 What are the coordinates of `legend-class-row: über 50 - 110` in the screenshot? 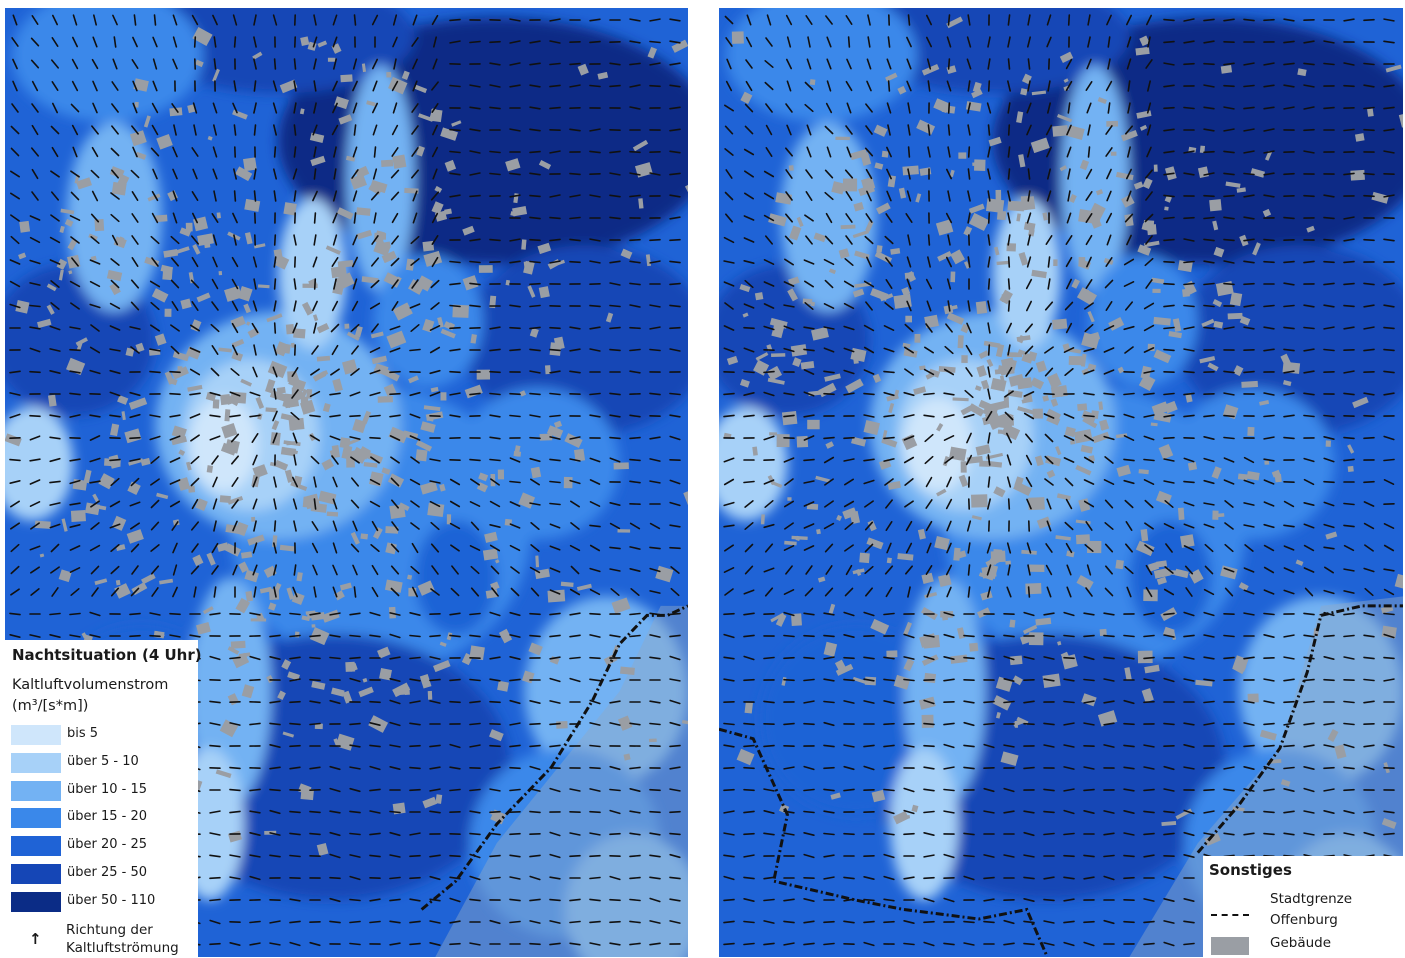 It's located at (103, 903).